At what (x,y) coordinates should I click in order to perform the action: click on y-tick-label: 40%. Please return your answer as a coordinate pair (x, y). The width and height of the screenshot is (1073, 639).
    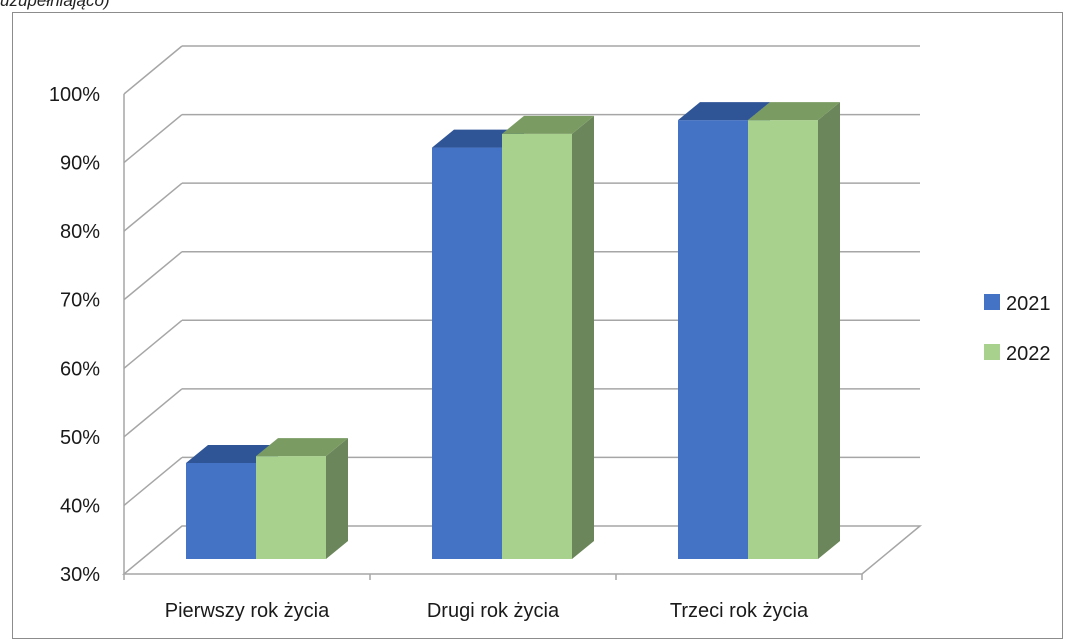
    Looking at the image, I should click on (80, 506).